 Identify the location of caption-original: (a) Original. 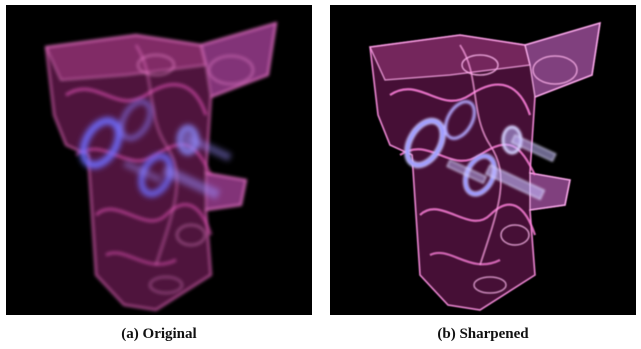
(159, 334).